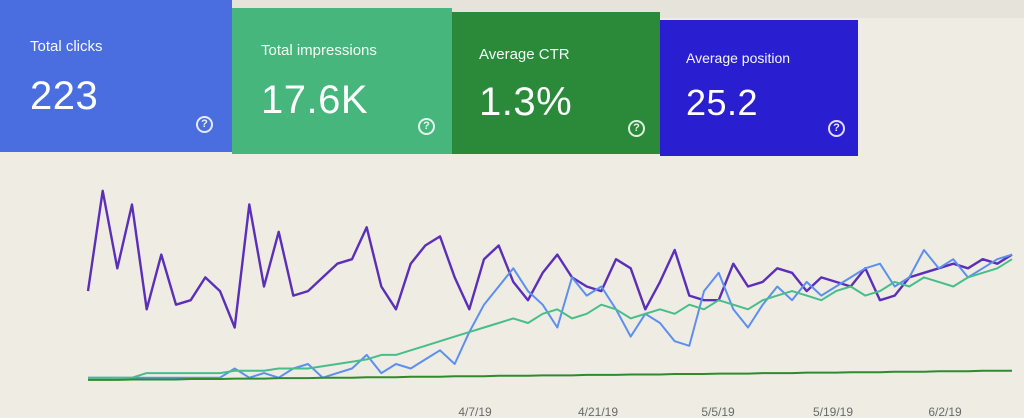 The width and height of the screenshot is (1024, 418). What do you see at coordinates (718, 411) in the screenshot?
I see `x-tick-label: 5/5/19` at bounding box center [718, 411].